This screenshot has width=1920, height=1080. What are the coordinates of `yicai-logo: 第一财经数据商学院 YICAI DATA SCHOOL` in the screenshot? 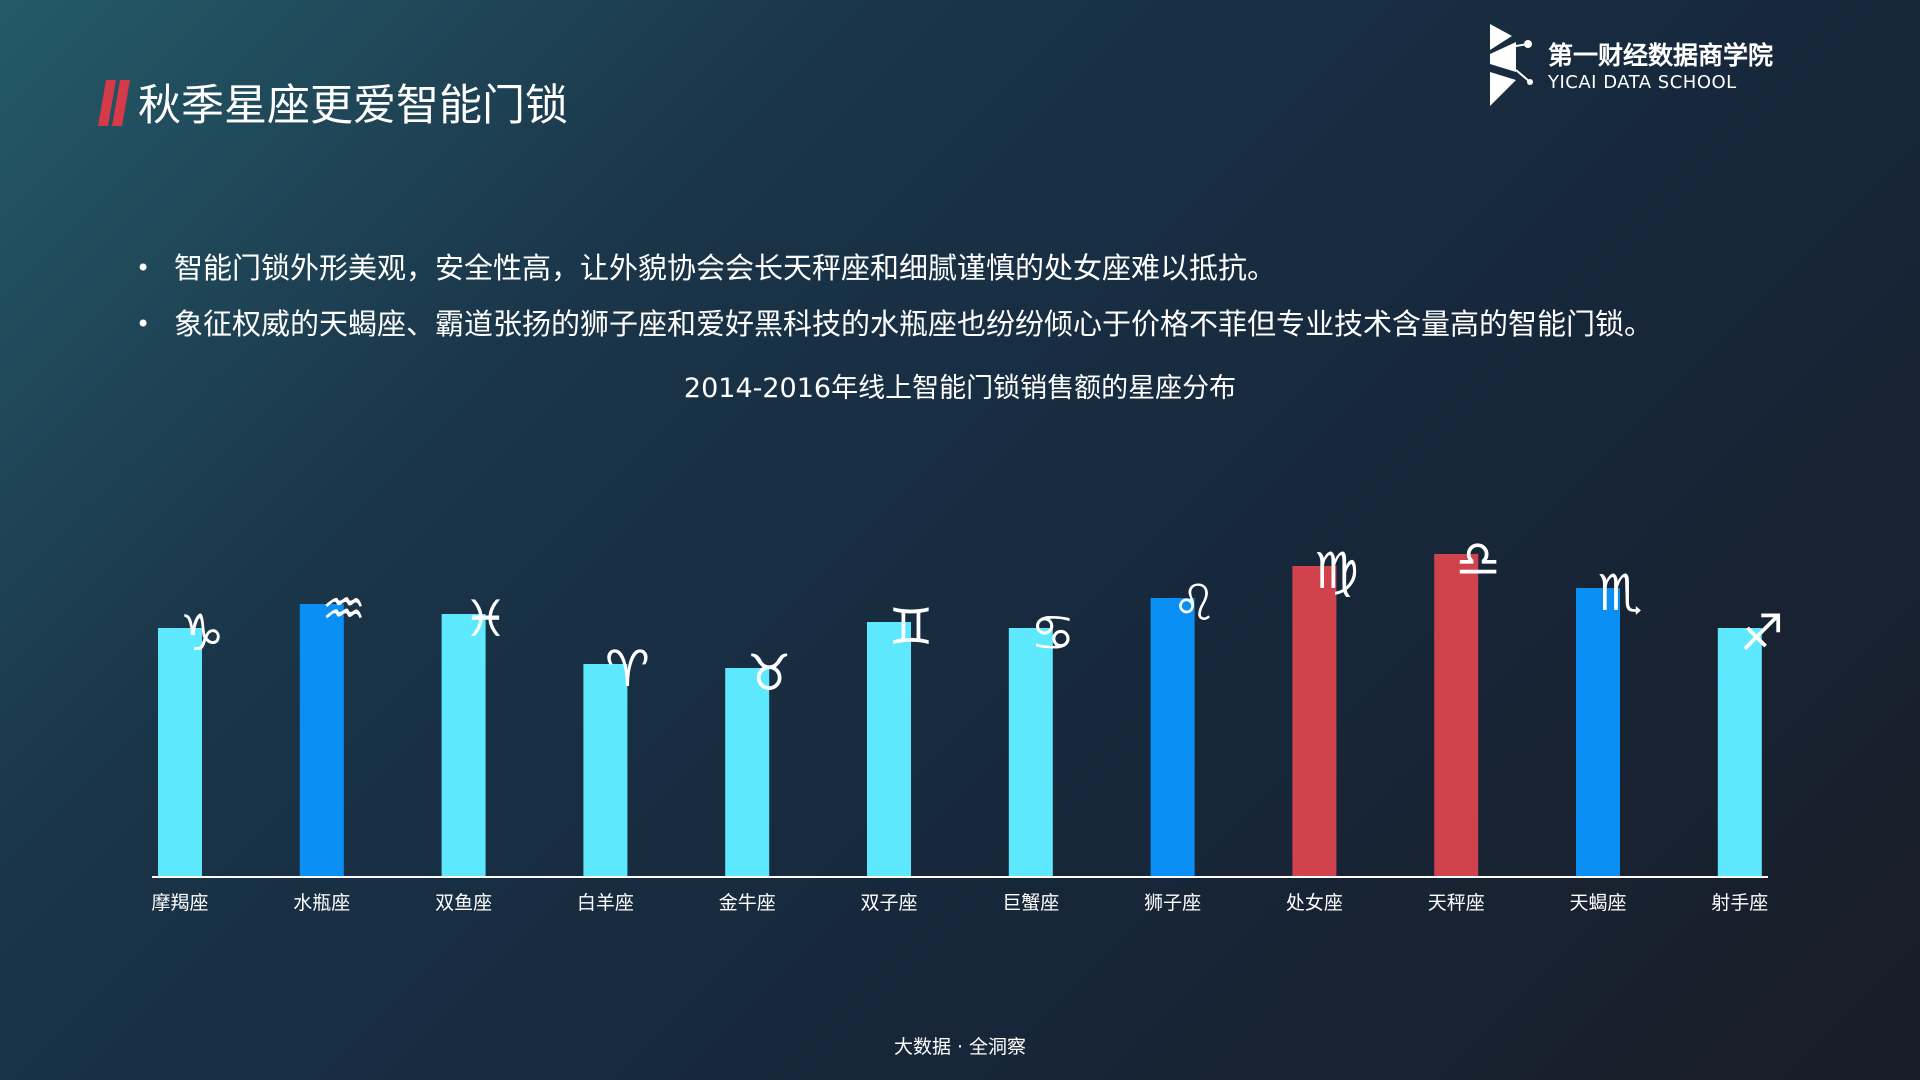 It's located at (1636, 66).